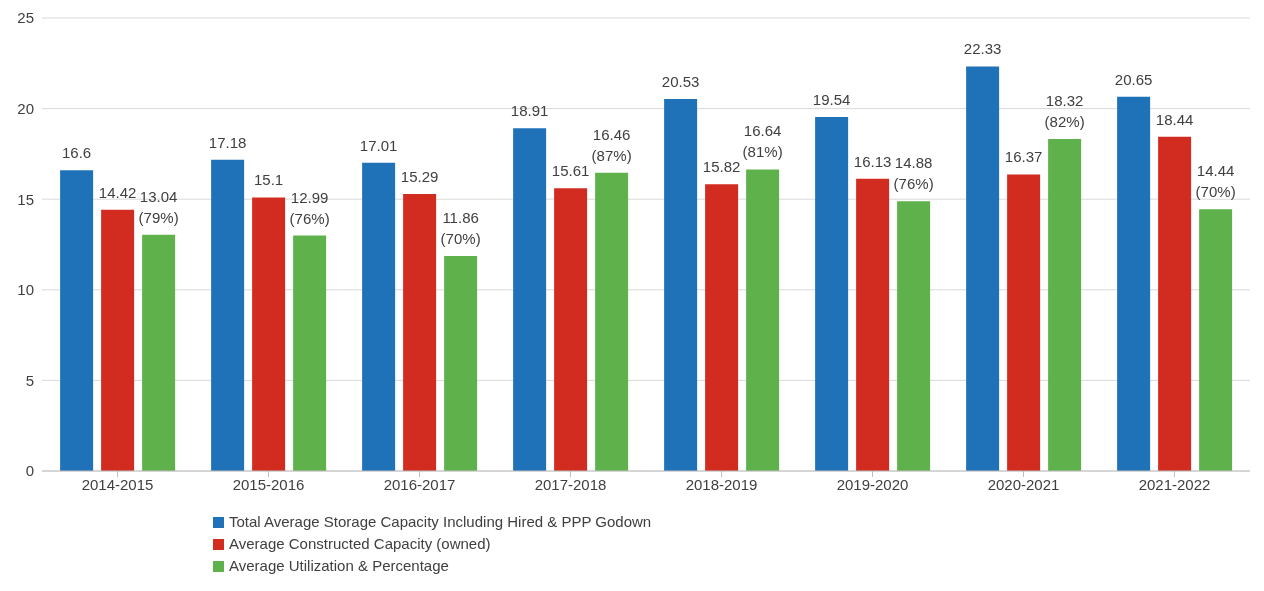 The width and height of the screenshot is (1264, 591). I want to click on data-label: 16.46 (87%), so click(611, 144).